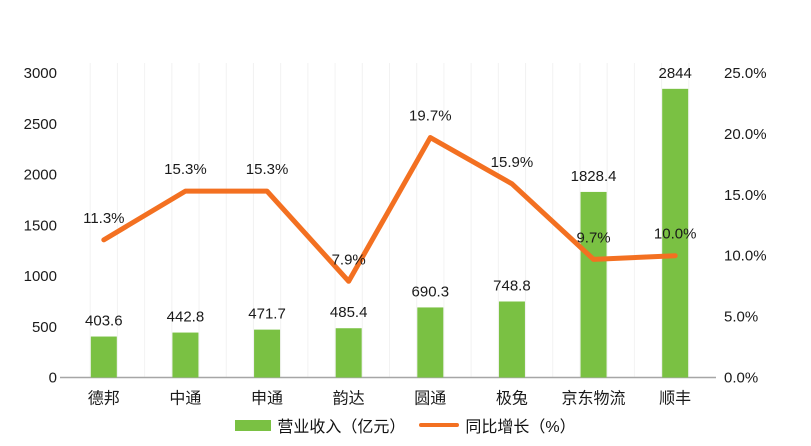 The image size is (811, 446). Describe the element at coordinates (40, 124) in the screenshot. I see `left-axis-tick-label: 2500` at that location.